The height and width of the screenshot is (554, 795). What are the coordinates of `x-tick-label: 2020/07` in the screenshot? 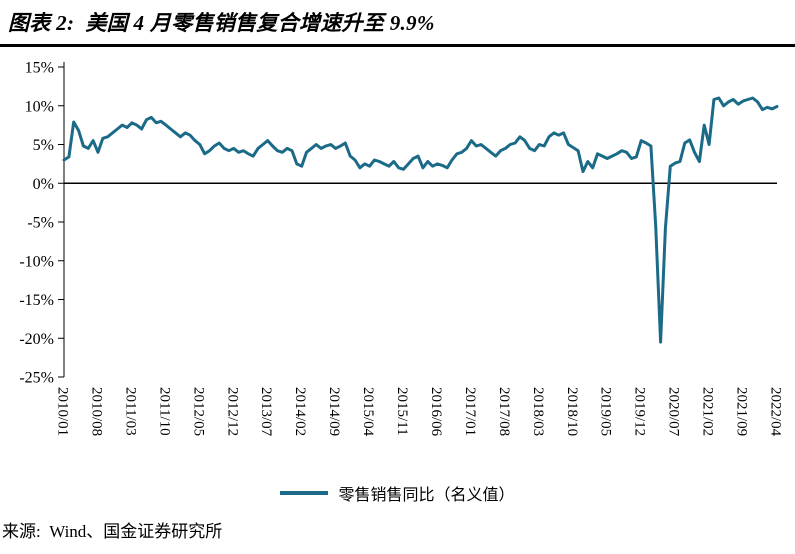 It's located at (674, 412).